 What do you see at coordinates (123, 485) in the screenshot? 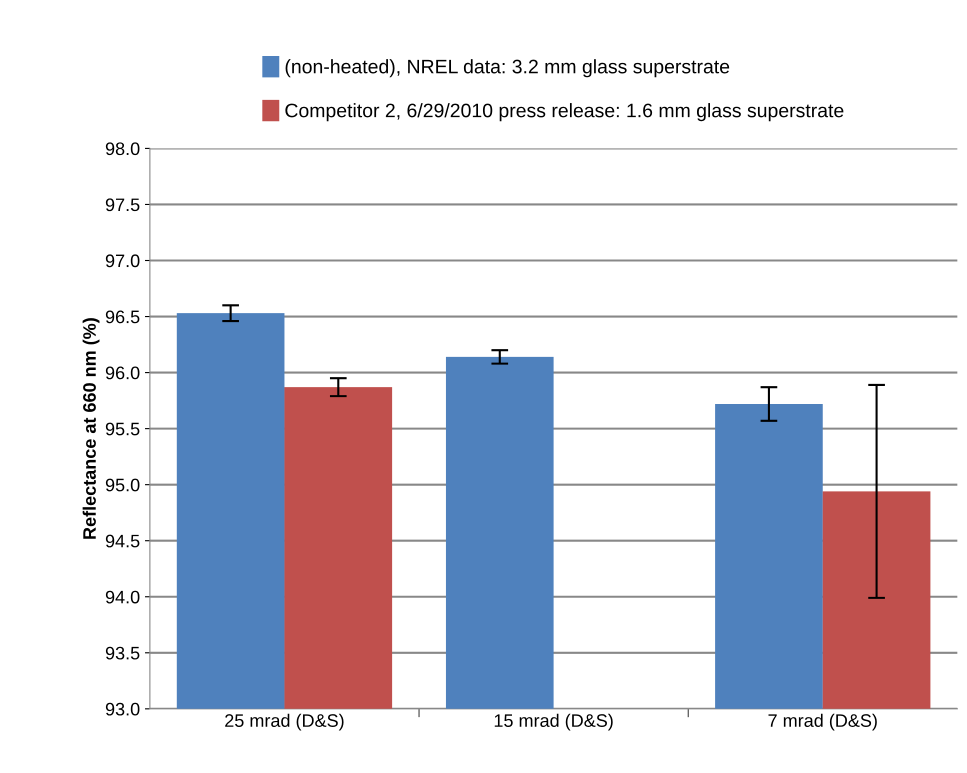
I see `y-tick-label: 95.0` at bounding box center [123, 485].